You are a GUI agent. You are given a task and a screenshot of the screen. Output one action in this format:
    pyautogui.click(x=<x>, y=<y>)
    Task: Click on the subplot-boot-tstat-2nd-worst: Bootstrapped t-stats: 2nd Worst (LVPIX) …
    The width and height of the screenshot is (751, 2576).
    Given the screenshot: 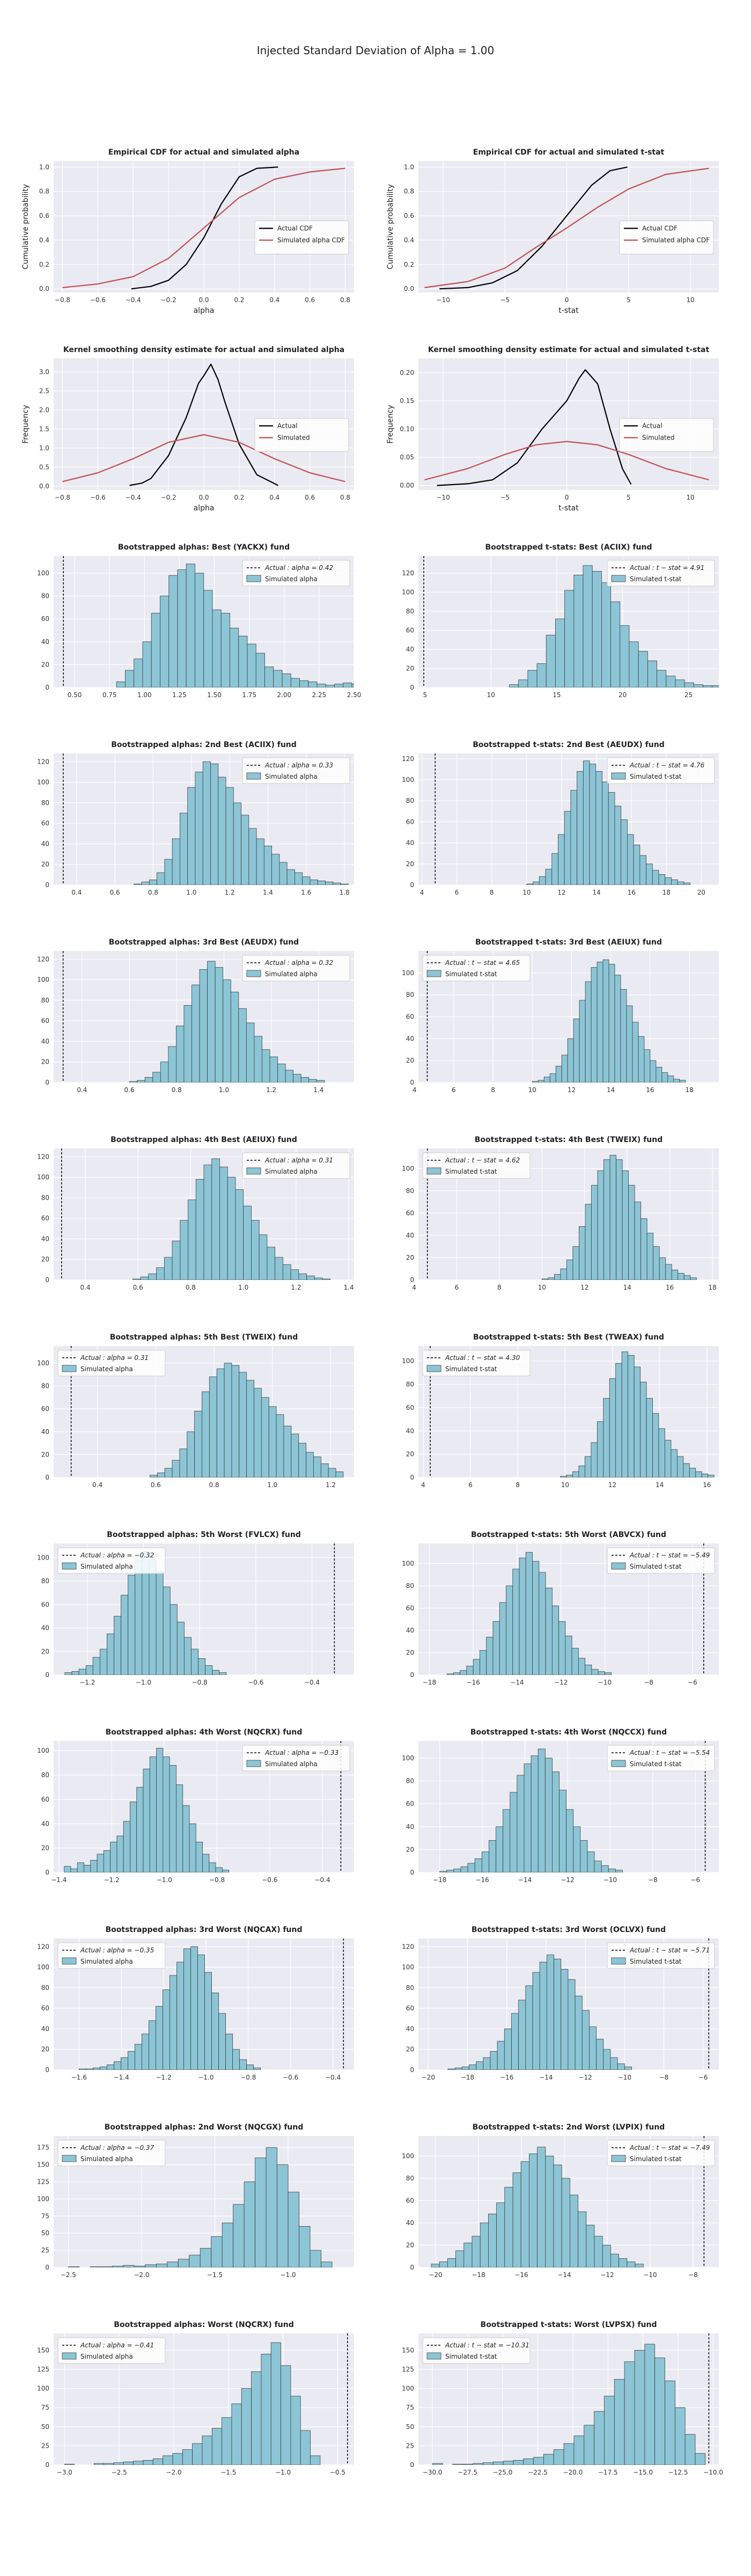 What is the action you would take?
    pyautogui.click(x=561, y=2201)
    